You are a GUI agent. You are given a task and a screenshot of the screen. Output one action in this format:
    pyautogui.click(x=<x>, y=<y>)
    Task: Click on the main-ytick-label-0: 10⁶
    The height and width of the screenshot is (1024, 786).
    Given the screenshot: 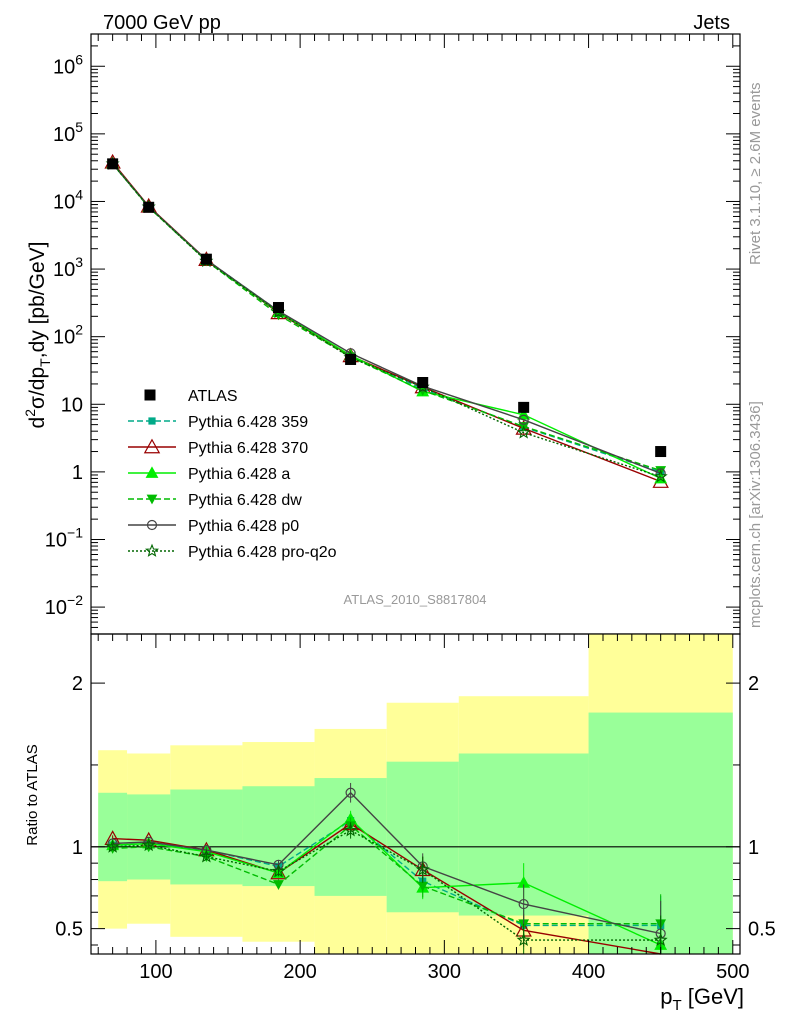 What is the action you would take?
    pyautogui.click(x=68, y=64)
    